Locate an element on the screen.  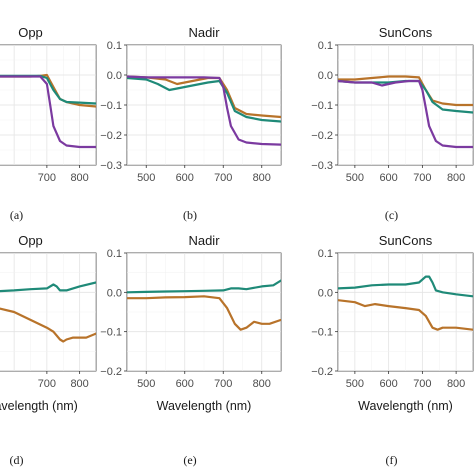
panel-caption: (b) is located at coordinates (190, 215).